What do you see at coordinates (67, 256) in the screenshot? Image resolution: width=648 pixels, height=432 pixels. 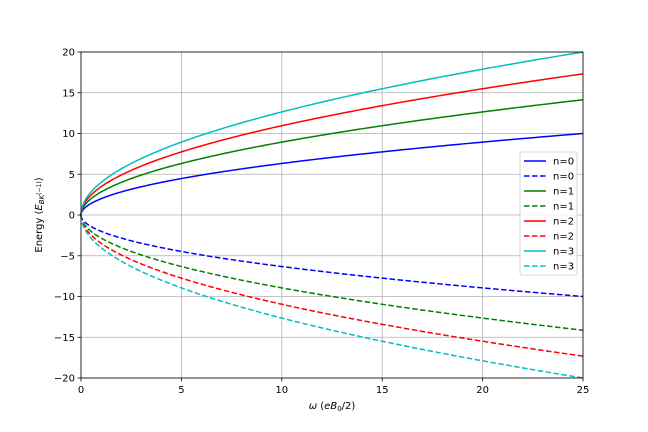 I see `y-tick-label: −5` at bounding box center [67, 256].